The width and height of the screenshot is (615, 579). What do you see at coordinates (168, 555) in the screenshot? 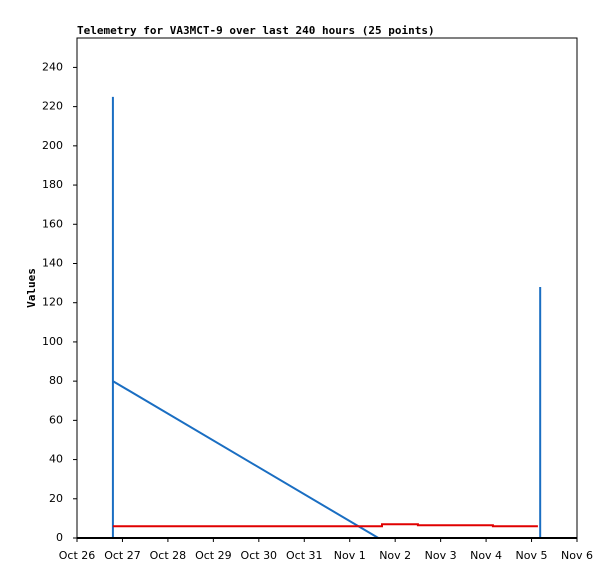
I see `x-tick-label: Oct 28` at bounding box center [168, 555].